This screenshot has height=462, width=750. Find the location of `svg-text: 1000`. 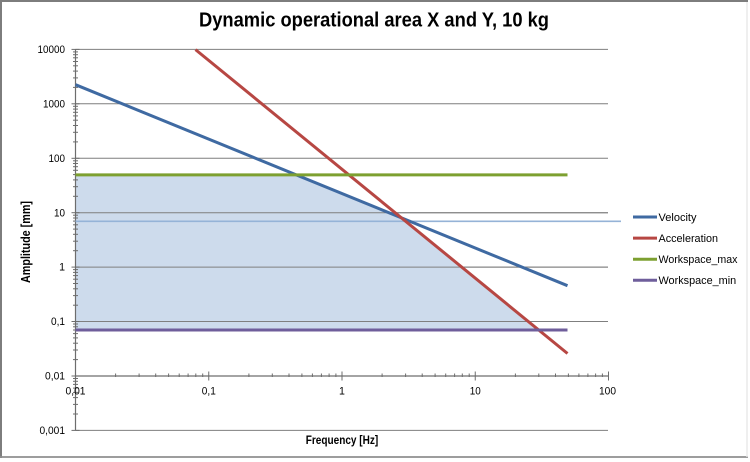

svg-text: 1000 is located at coordinates (54, 104).